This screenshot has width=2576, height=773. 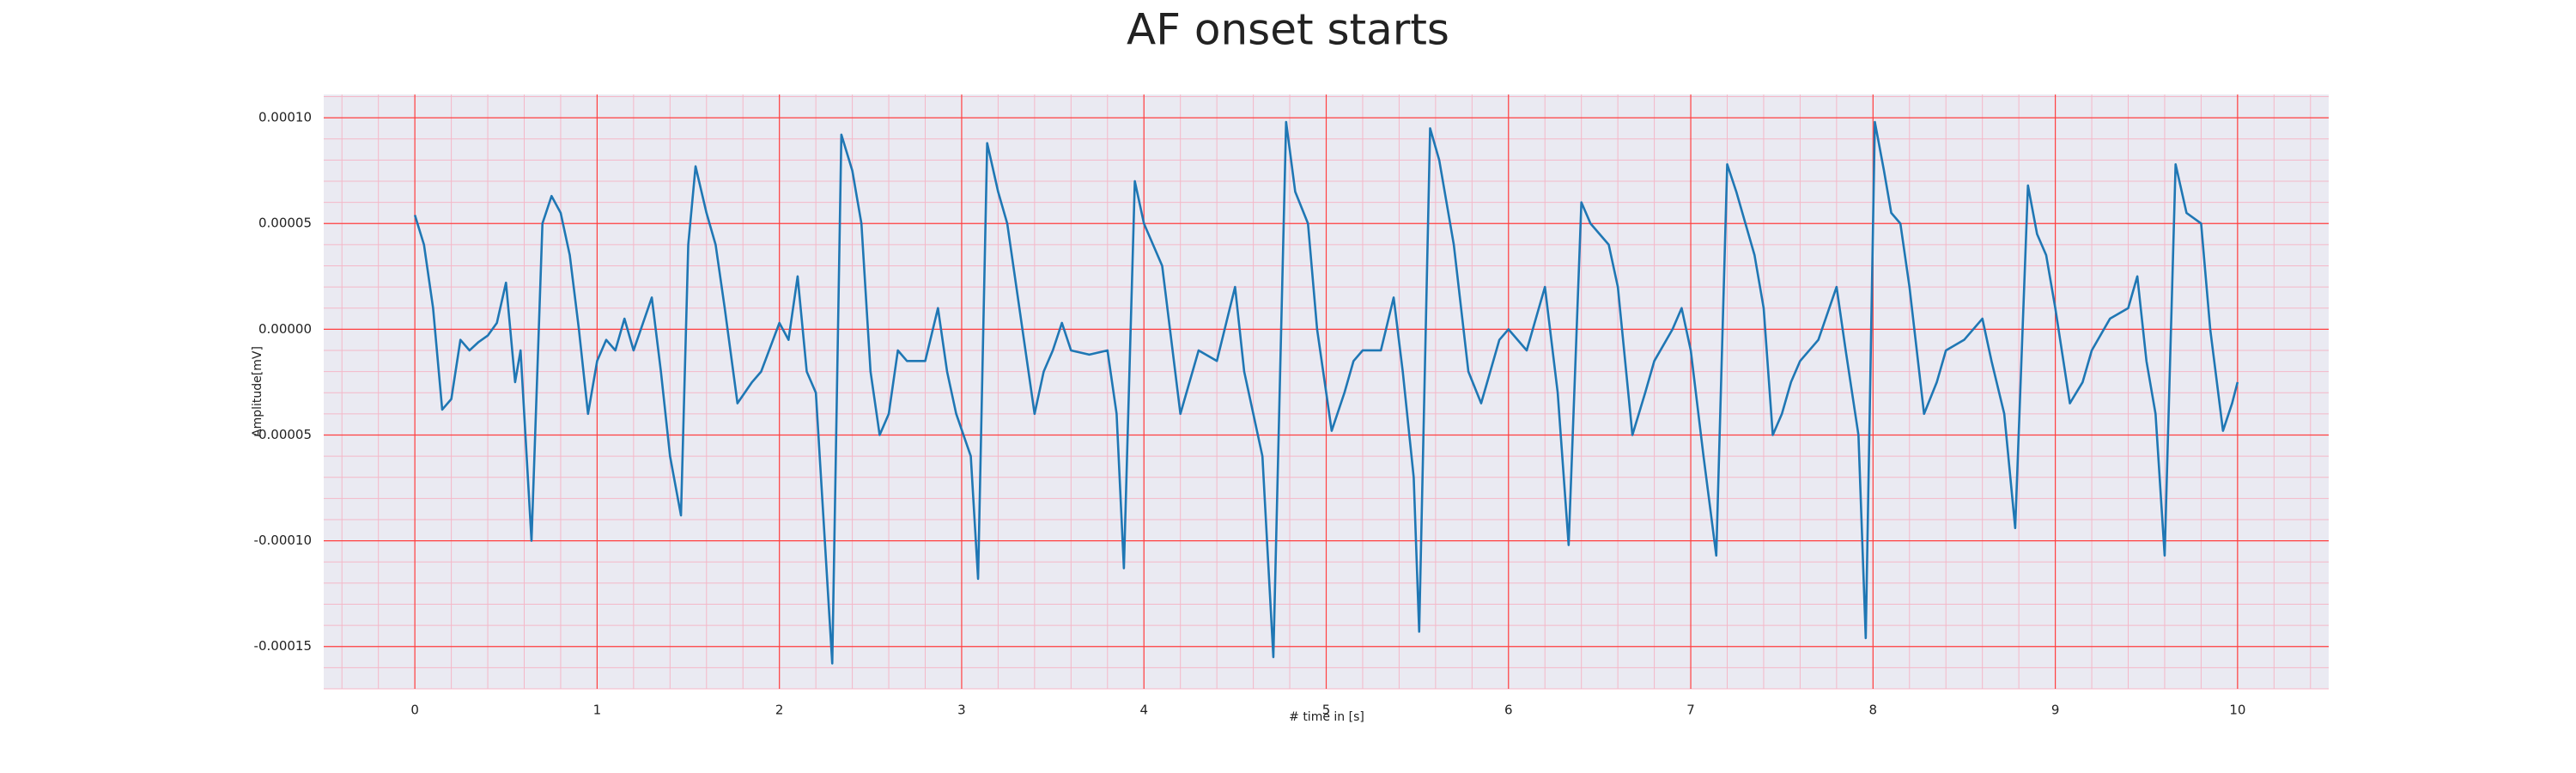 I want to click on y-tick-label: 0.00010, so click(x=285, y=117).